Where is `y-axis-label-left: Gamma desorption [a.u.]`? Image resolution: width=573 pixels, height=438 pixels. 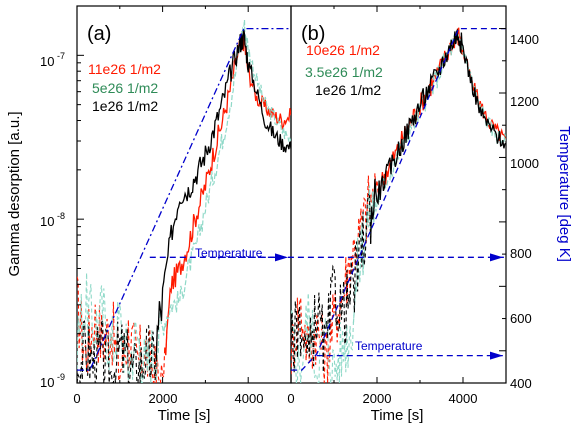 y-axis-label-left: Gamma desorption [a.u.] is located at coordinates (14, 193).